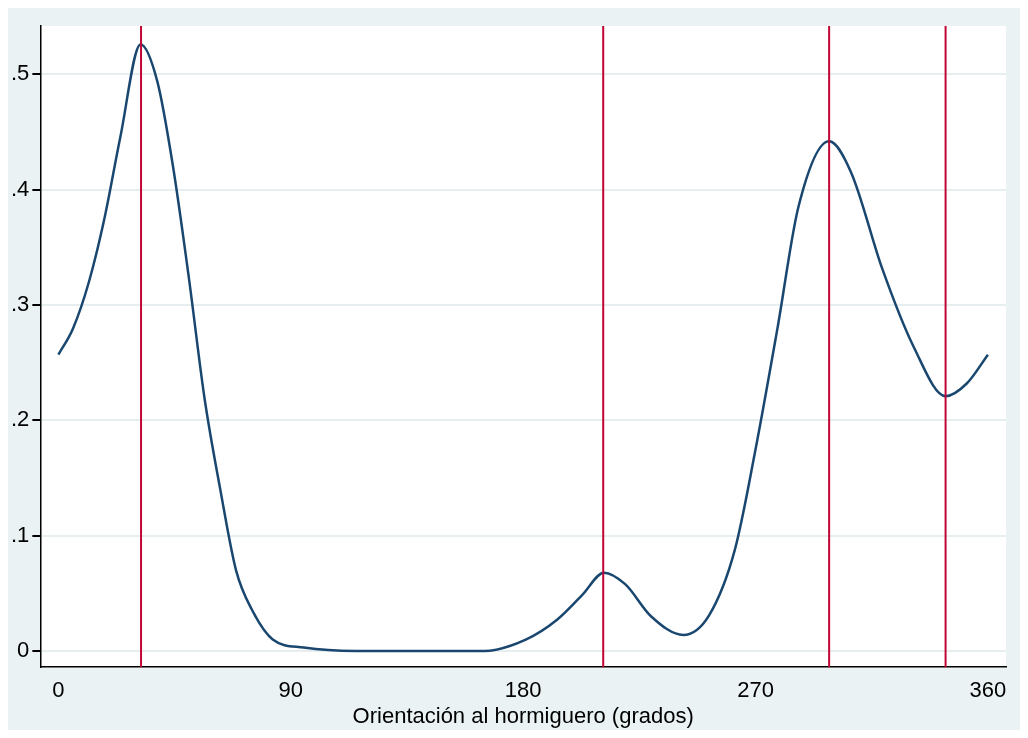 The image size is (1028, 738). I want to click on y-tick-label: .1, so click(20, 534).